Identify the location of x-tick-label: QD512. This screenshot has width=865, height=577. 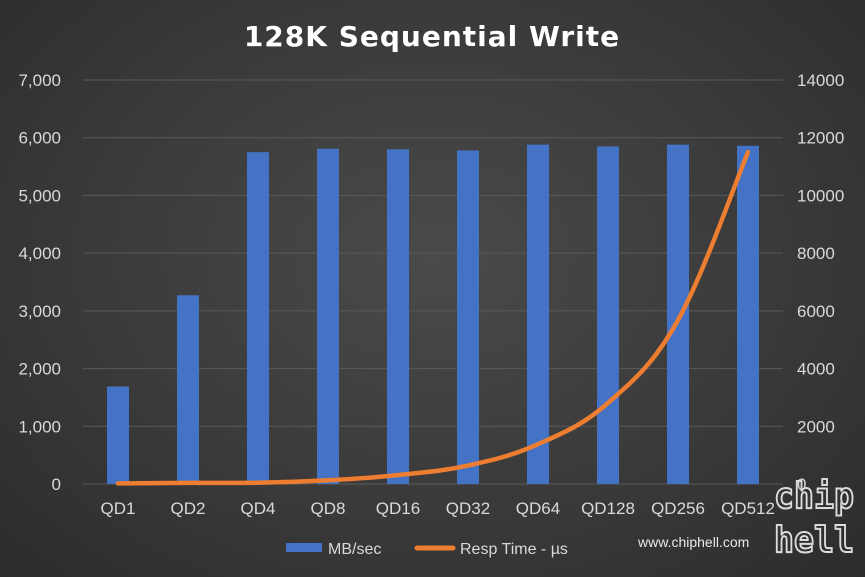
(748, 508).